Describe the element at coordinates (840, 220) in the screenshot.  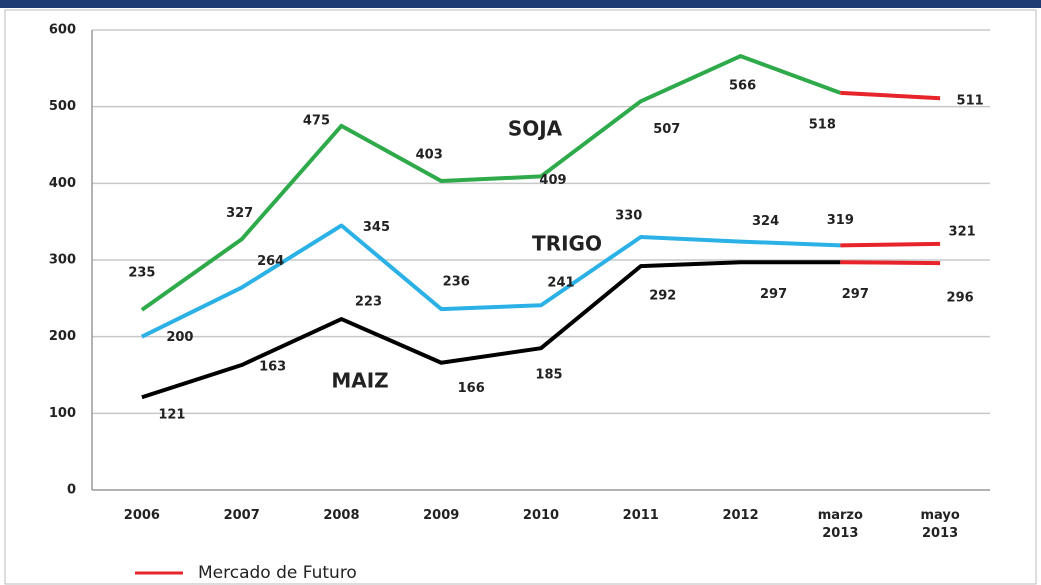
I see `data-label: 319` at that location.